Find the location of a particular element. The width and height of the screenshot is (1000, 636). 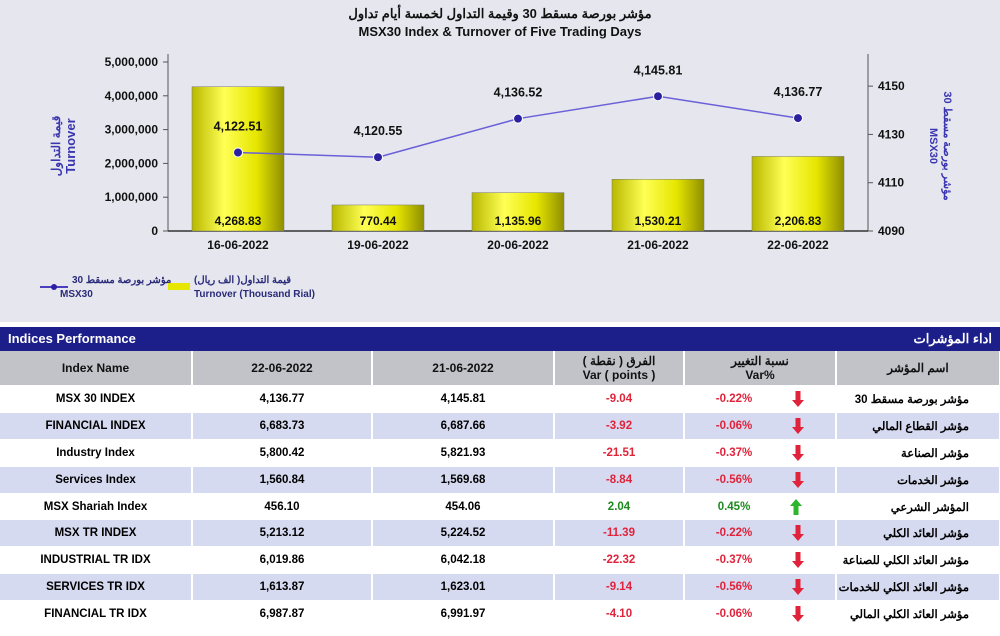

cell-index-name: Industry Index is located at coordinates (96, 452).